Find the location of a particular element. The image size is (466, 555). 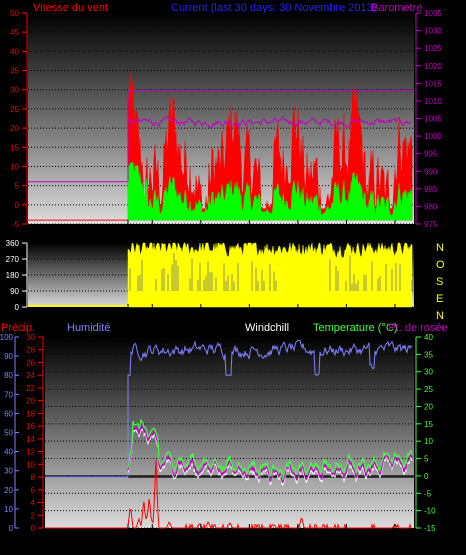

wind-y-tick-label: 30 is located at coordinates (14, 90).